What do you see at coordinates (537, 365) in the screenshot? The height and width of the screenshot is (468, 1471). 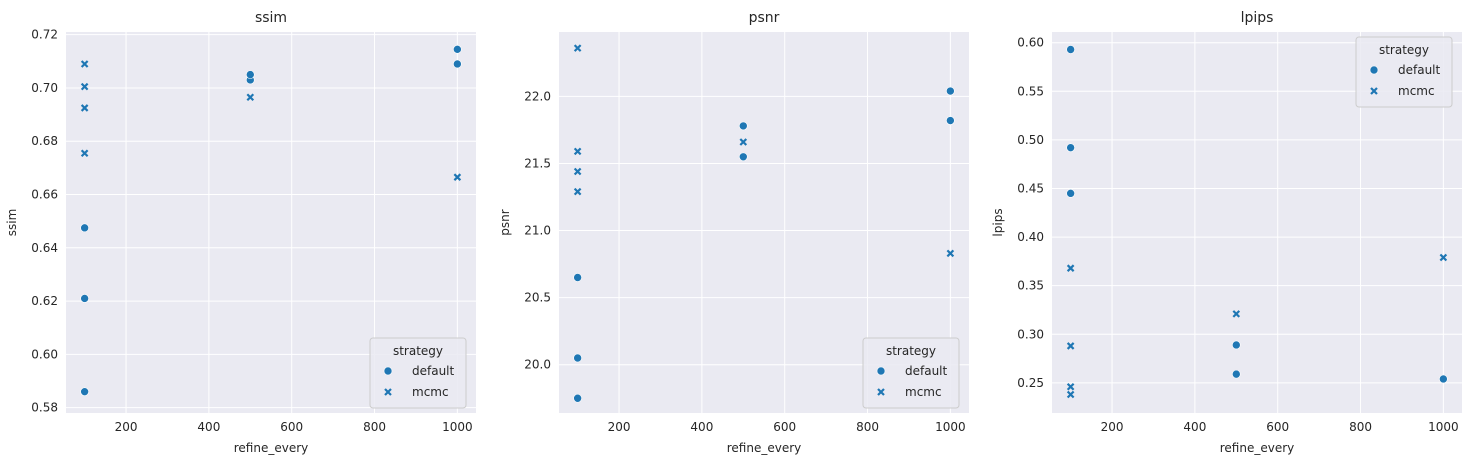 I see `y-tick-label: 20.0` at bounding box center [537, 365].